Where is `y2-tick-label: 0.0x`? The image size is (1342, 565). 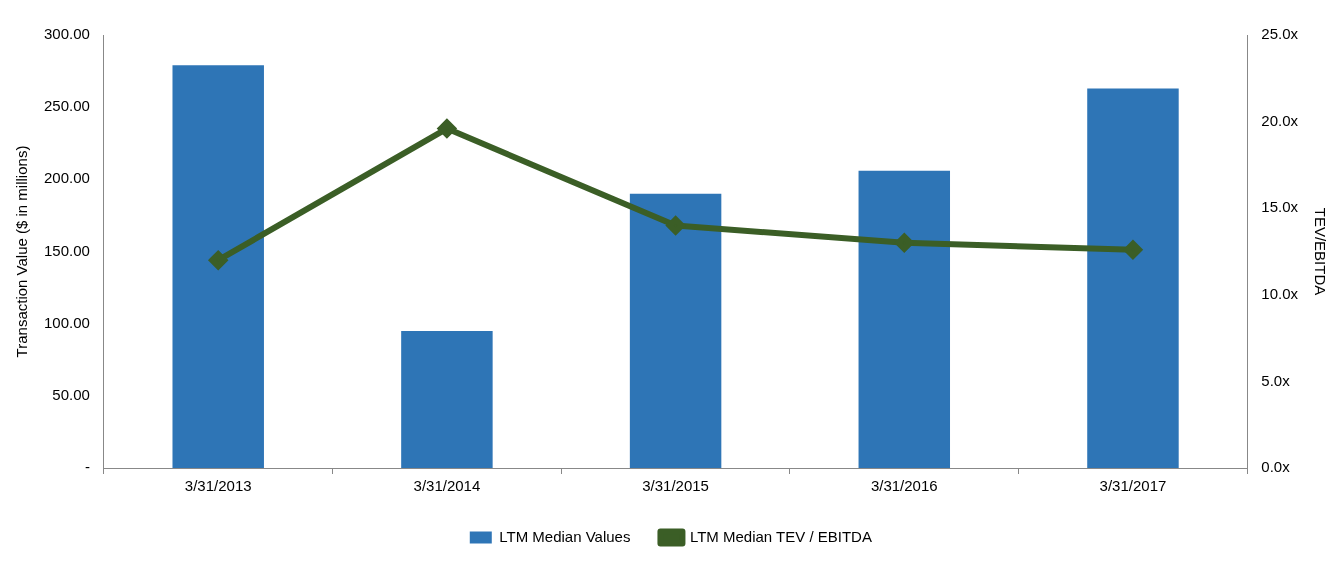
y2-tick-label: 0.0x is located at coordinates (1276, 467).